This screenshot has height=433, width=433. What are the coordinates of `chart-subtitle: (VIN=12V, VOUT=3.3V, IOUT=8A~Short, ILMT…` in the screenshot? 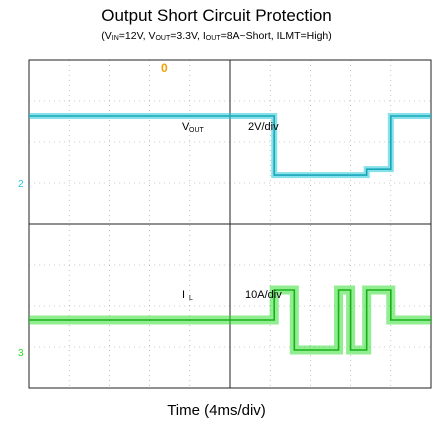 It's located at (216, 36).